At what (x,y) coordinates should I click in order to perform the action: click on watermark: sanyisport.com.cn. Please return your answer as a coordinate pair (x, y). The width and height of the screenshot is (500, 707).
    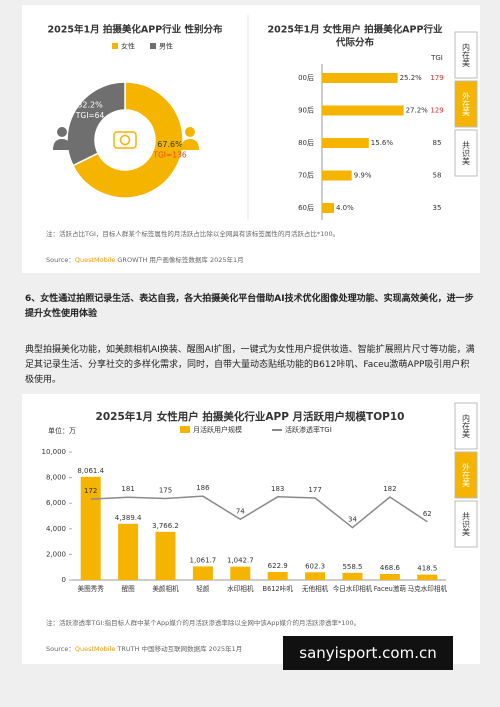
    Looking at the image, I should click on (368, 653).